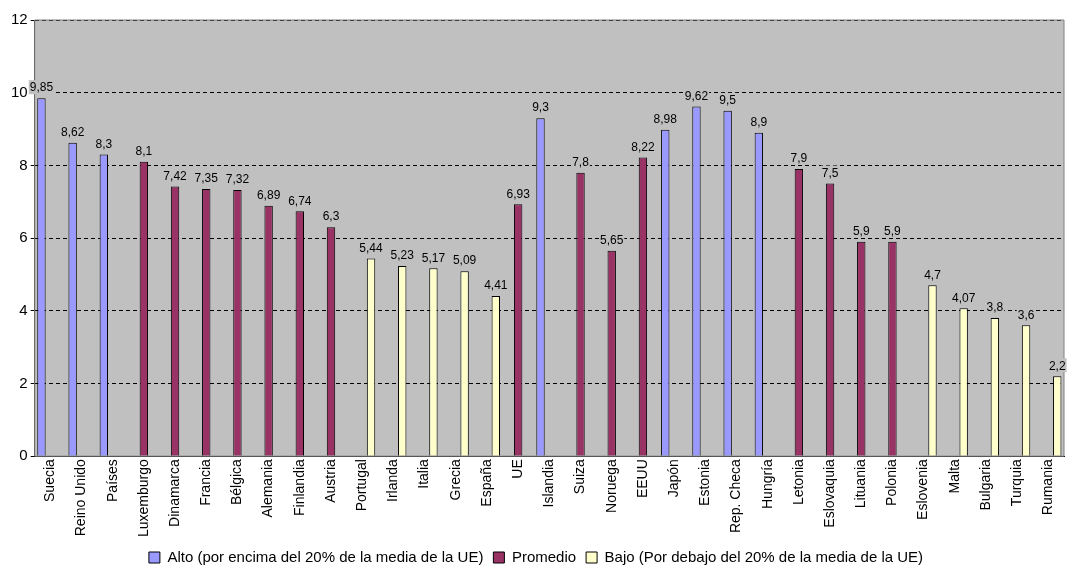 This screenshot has height=583, width=1078. I want to click on data-label: 9,5, so click(728, 100).